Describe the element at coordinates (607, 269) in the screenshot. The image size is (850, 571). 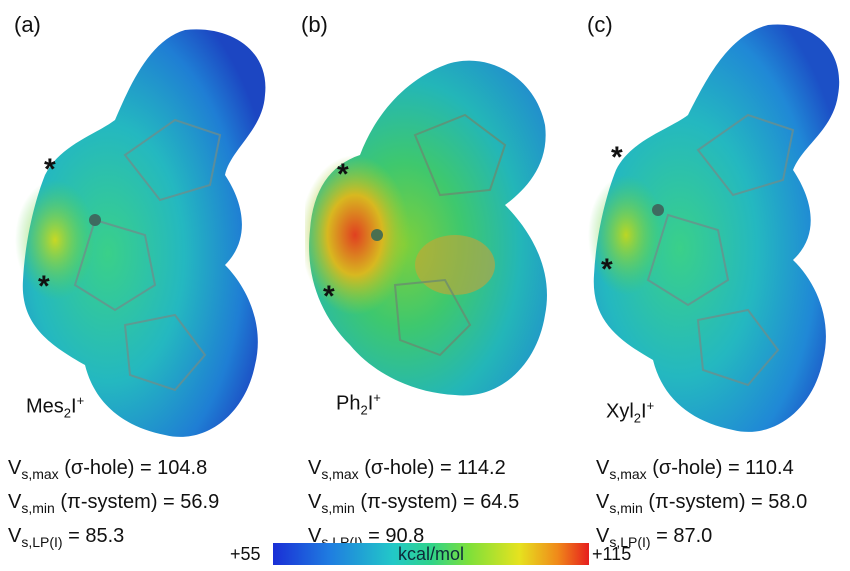
I see `sigma-hole-marker-c-lower: *` at that location.